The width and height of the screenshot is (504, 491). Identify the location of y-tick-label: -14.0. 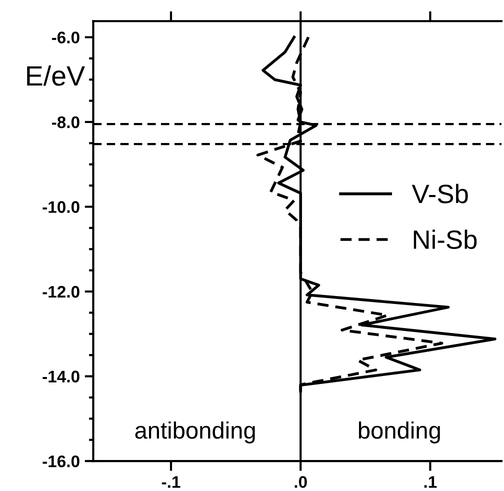
(61, 376).